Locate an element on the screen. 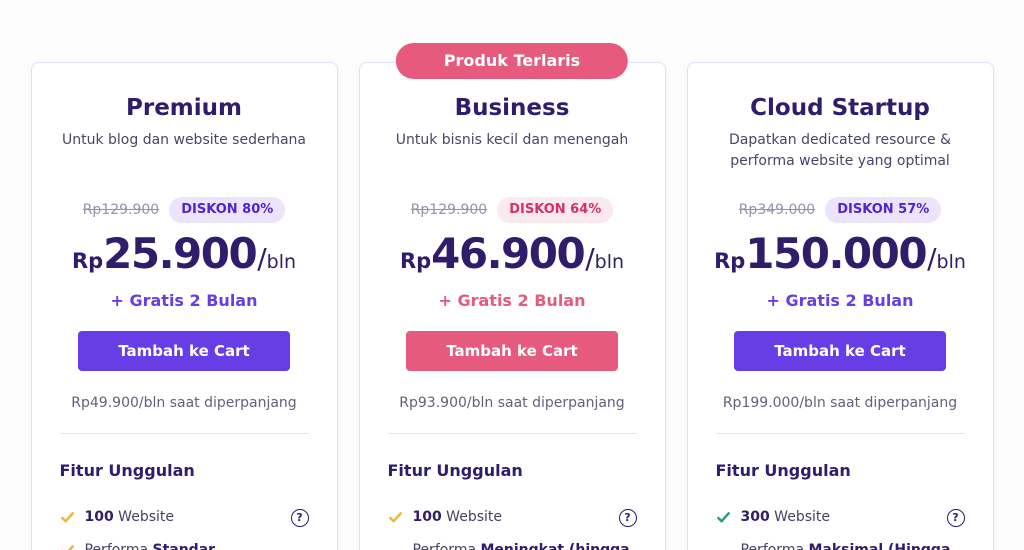 The width and height of the screenshot is (1024, 550). feature-row-performance: Performa Maksimal (Hingga 10x) is located at coordinates (840, 545).